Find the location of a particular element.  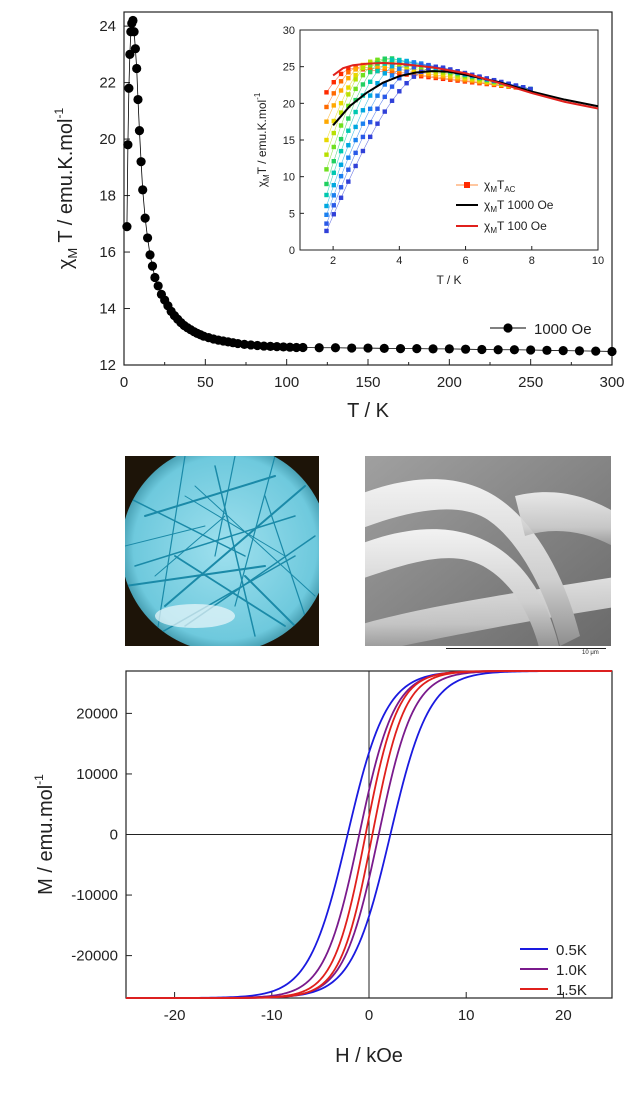

inset-y-tick-label: 15 is located at coordinates (289, 141).